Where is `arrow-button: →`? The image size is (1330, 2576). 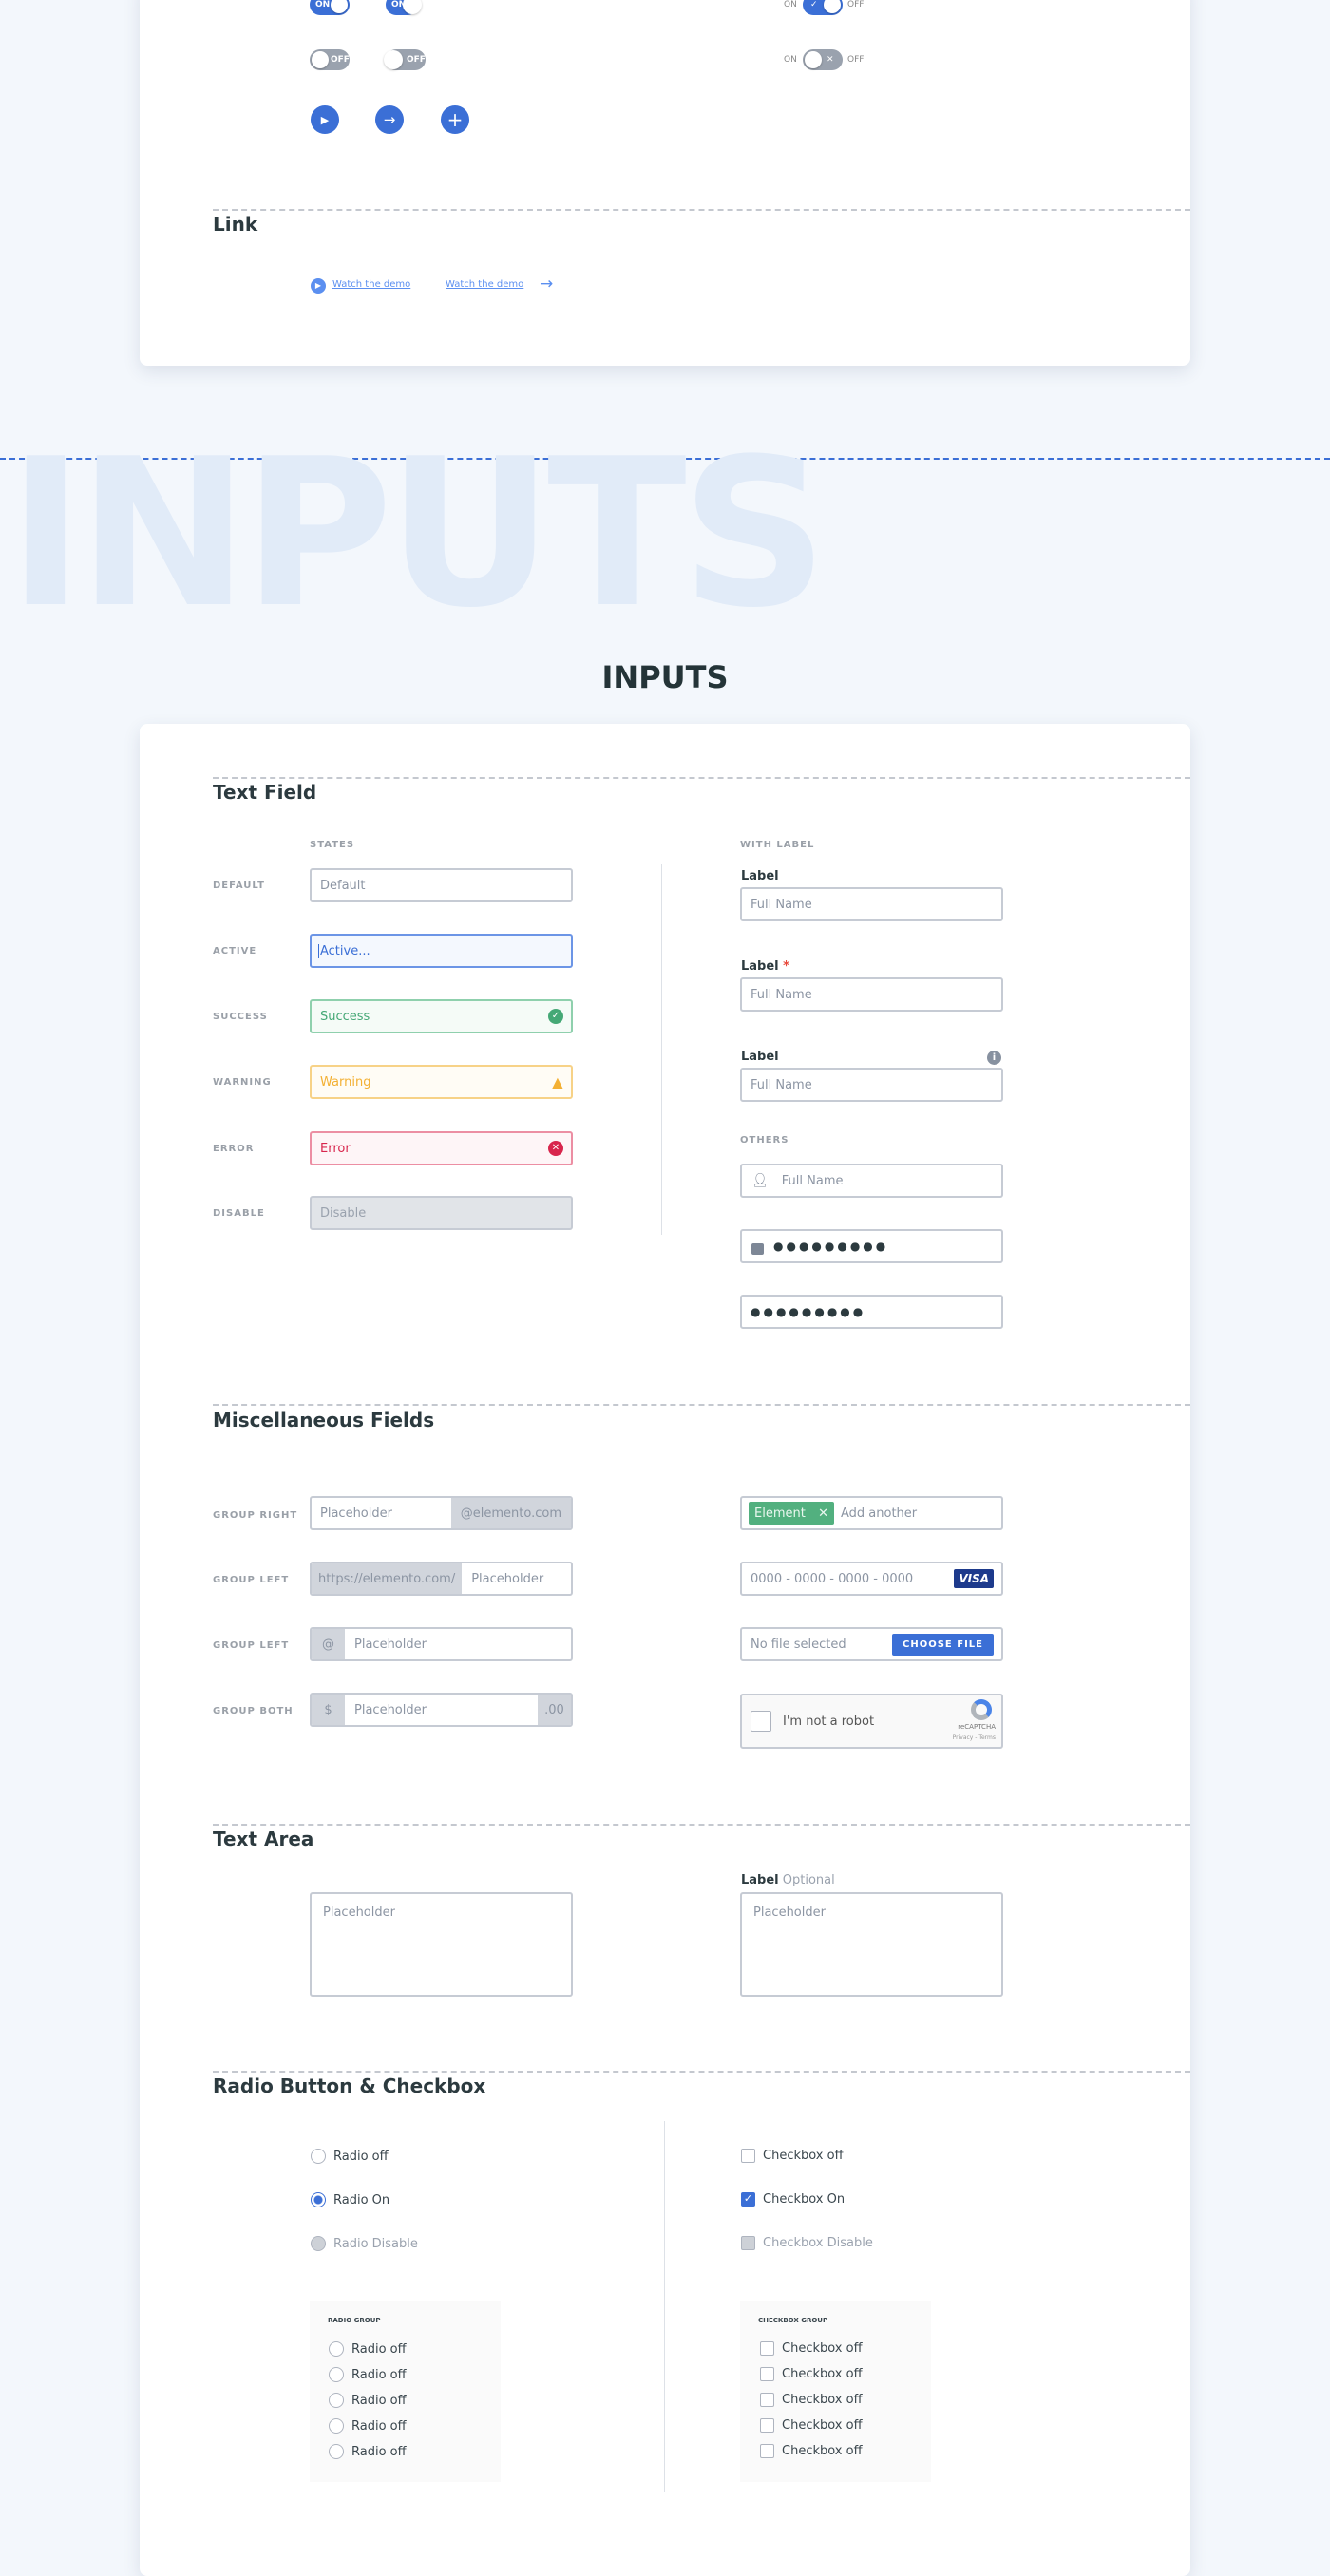
arrow-button: → is located at coordinates (389, 119).